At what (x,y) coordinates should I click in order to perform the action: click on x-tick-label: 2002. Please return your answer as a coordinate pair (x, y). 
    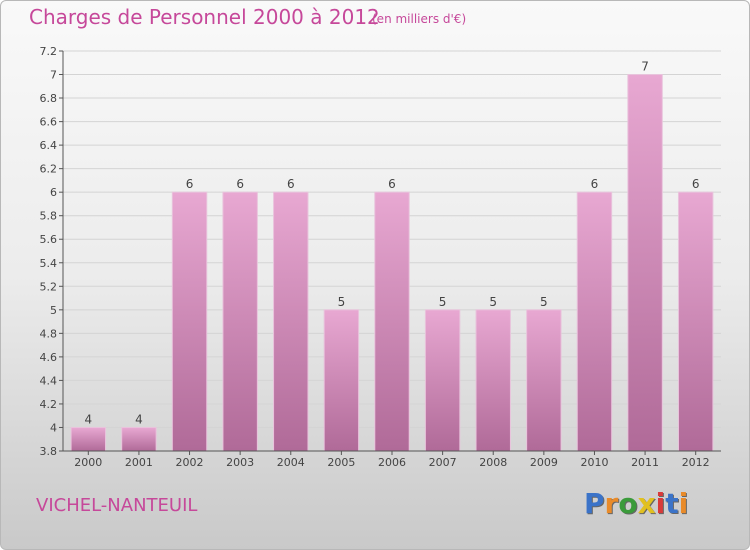
    Looking at the image, I should click on (190, 462).